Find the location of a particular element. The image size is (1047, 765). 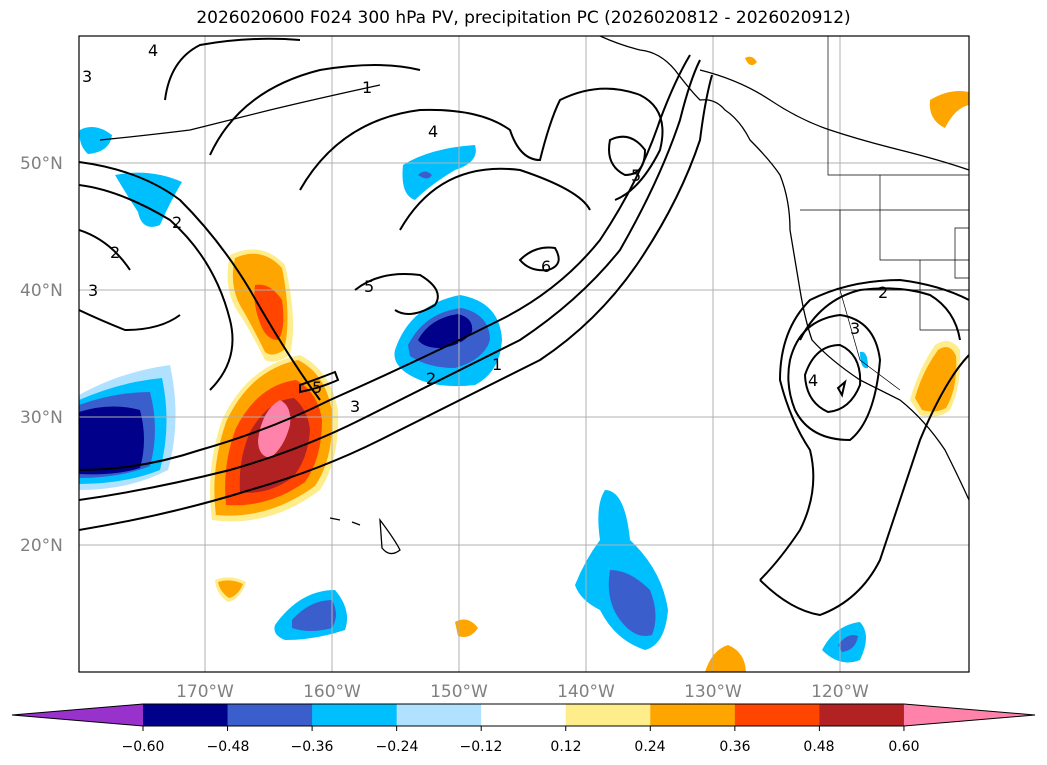

lon-label: 140°W is located at coordinates (586, 692).